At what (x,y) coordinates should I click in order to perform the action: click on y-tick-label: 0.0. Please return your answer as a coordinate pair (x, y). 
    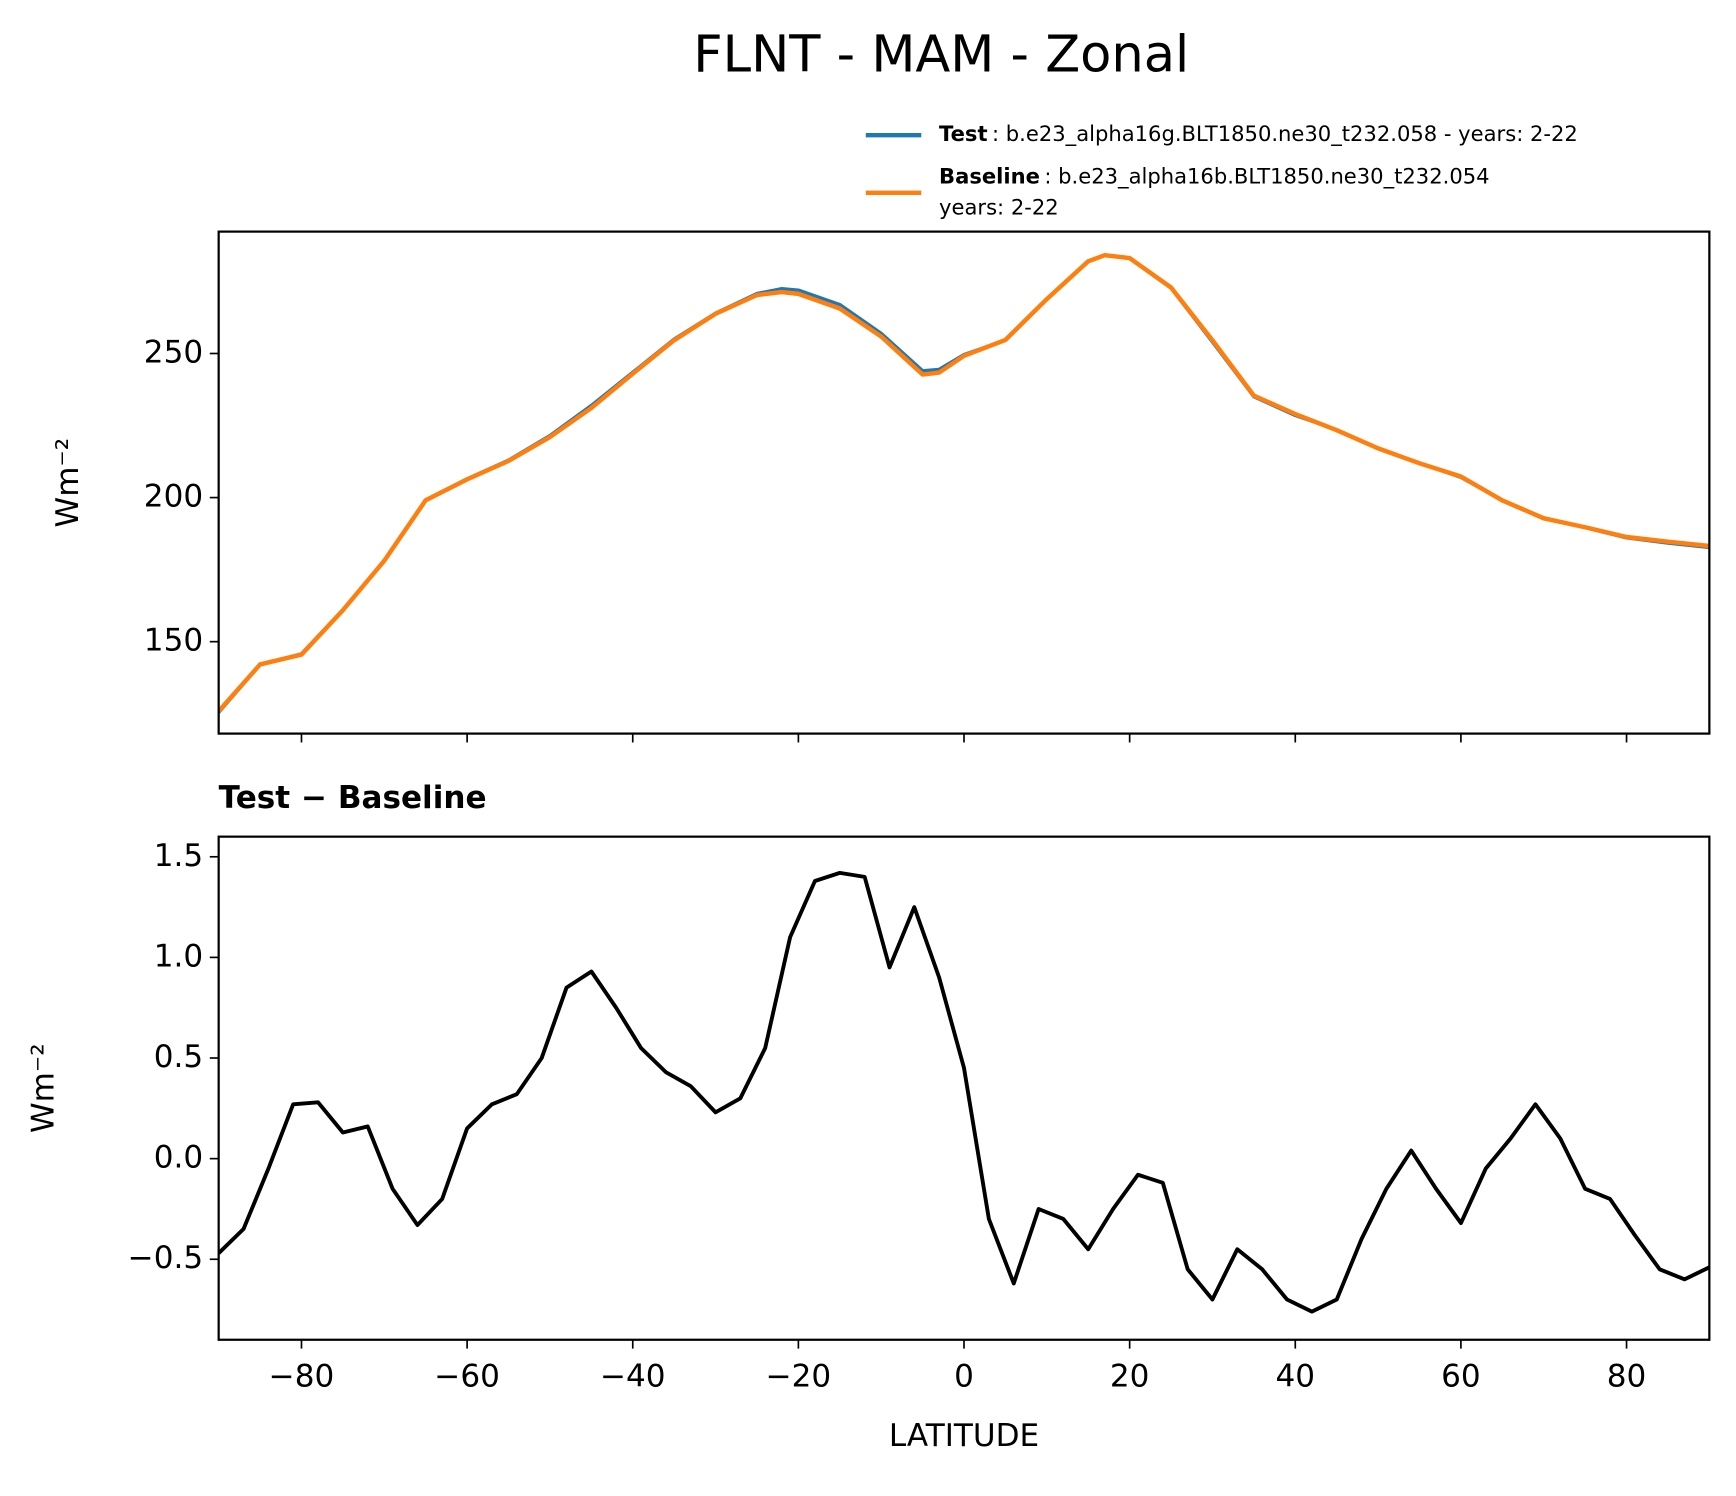
    Looking at the image, I should click on (178, 1158).